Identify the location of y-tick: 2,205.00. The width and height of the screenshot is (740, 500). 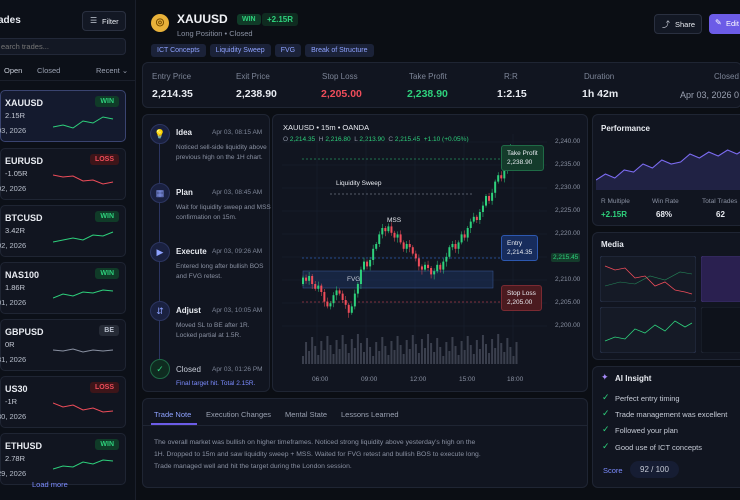
(568, 302).